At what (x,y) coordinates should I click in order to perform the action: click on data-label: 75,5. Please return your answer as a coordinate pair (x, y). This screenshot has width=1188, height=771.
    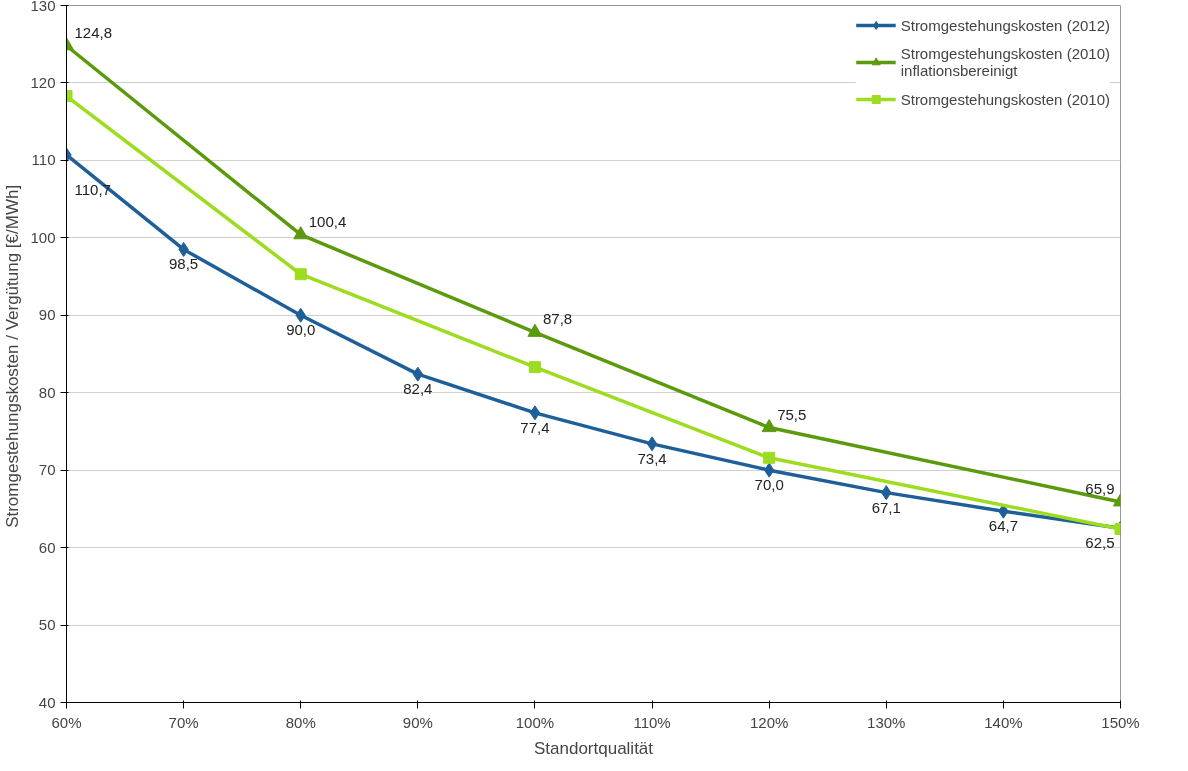
    Looking at the image, I should click on (792, 414).